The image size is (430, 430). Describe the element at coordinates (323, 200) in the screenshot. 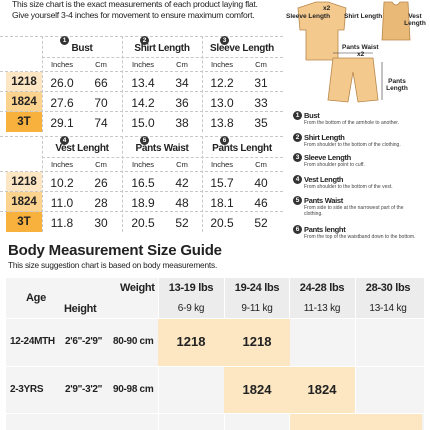

I see `legend-title: Pants Waist` at that location.